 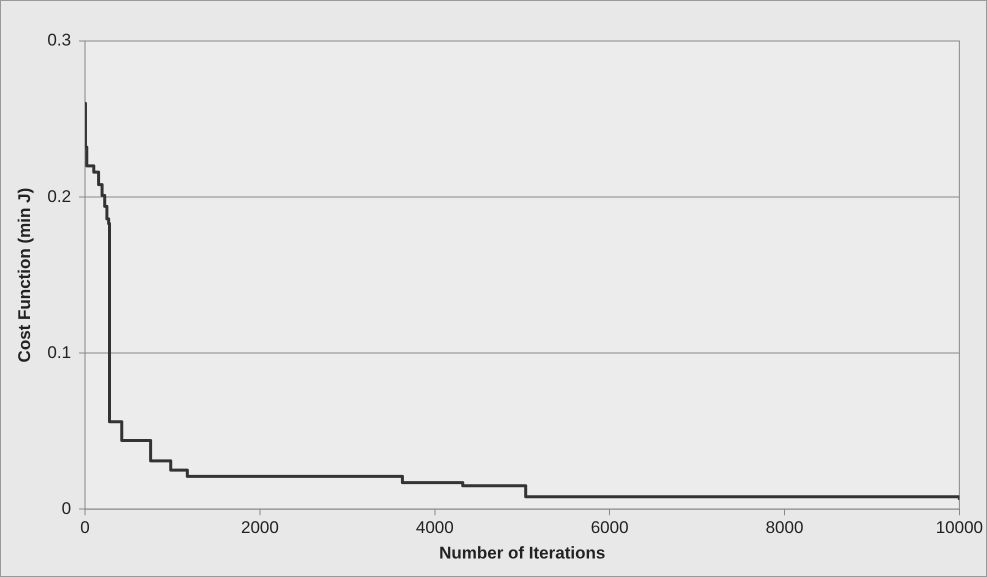 What do you see at coordinates (67, 508) in the screenshot?
I see `y-tick-label: 0` at bounding box center [67, 508].